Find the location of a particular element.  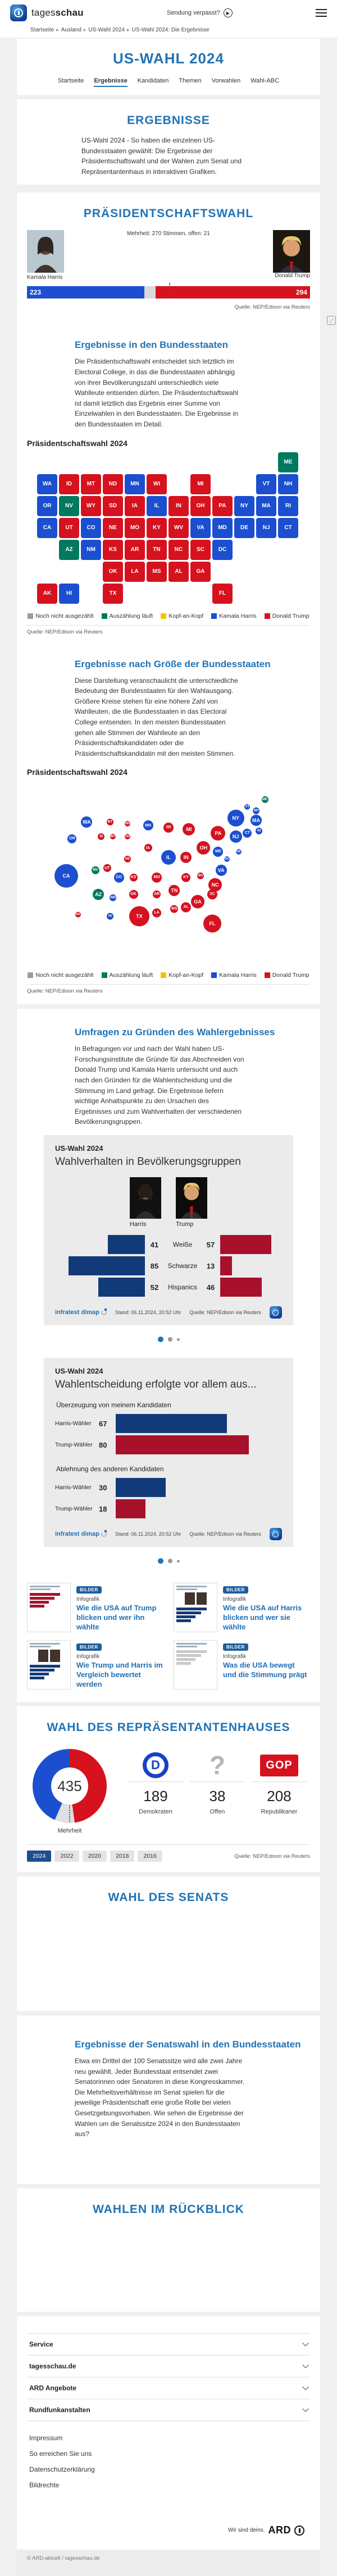

state-bubble-OK: OK is located at coordinates (133, 894).